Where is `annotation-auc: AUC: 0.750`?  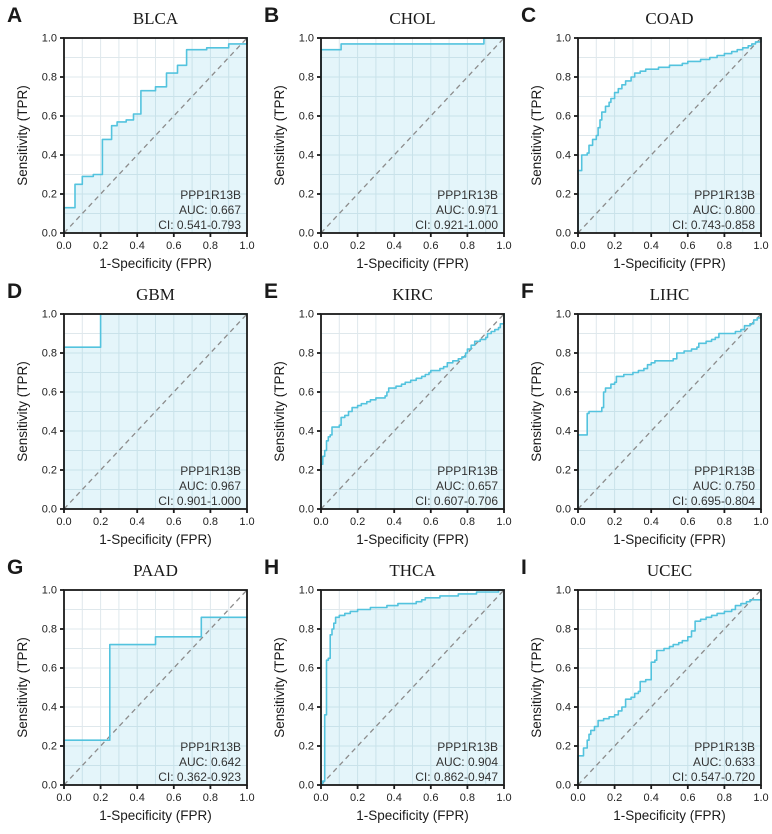
annotation-auc: AUC: 0.750 is located at coordinates (724, 486).